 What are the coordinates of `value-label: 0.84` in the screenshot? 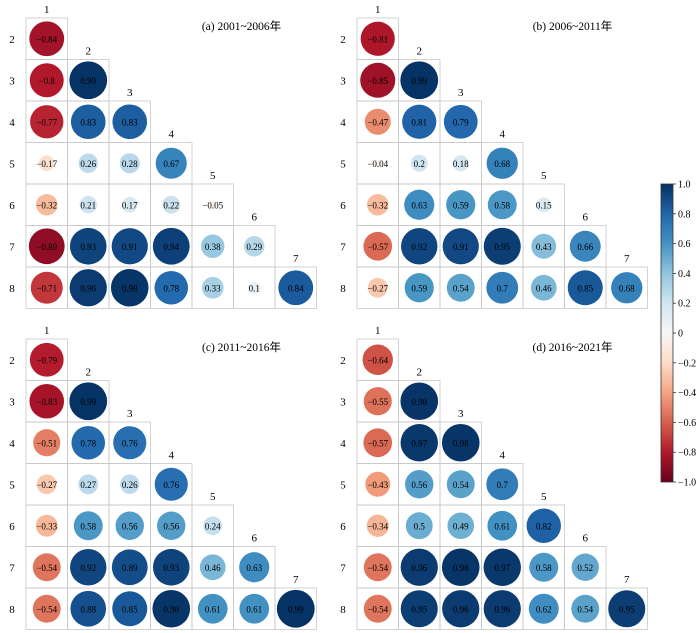 It's located at (296, 288).